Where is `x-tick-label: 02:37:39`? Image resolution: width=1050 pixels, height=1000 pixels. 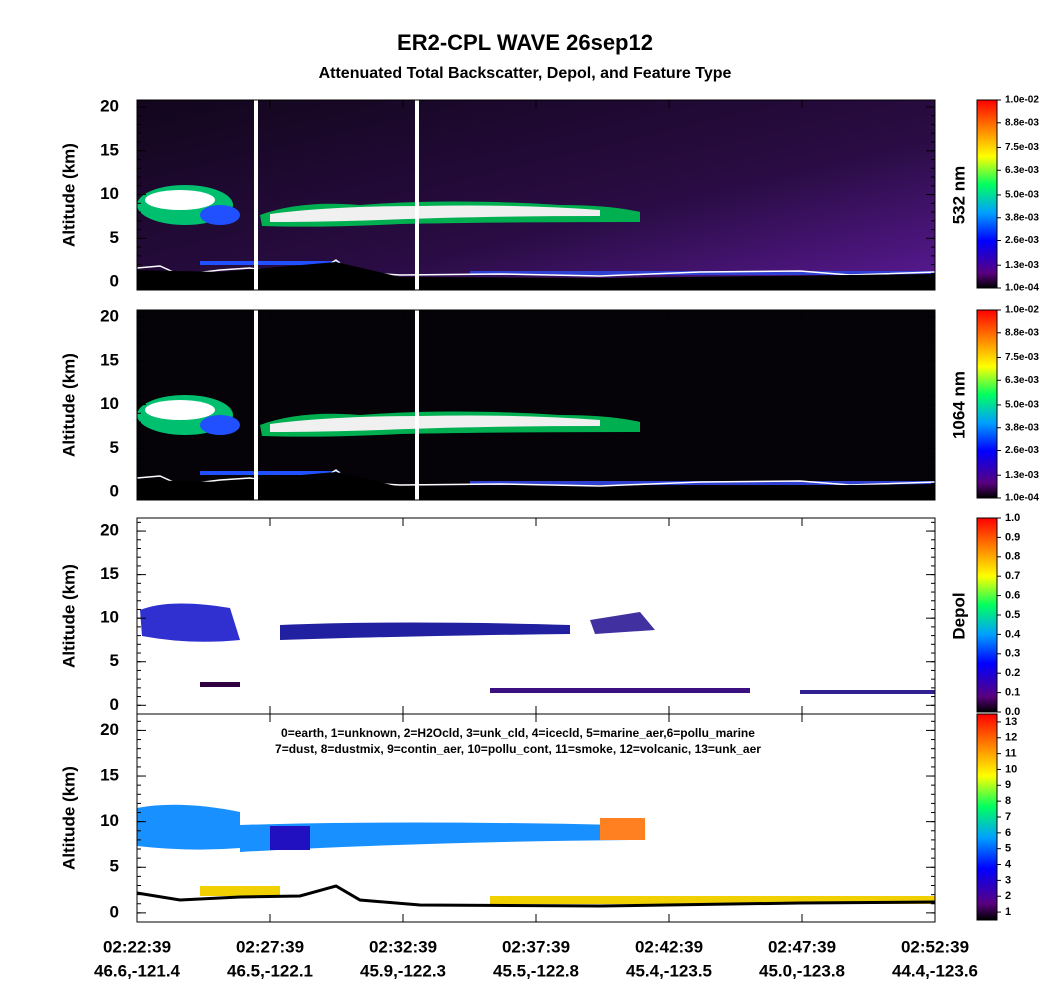
x-tick-label: 02:37:39 is located at coordinates (536, 946).